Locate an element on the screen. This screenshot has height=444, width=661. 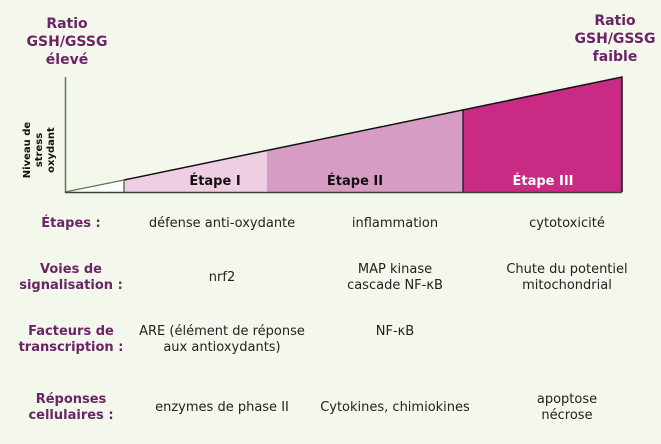
cell-line: MAP kinase is located at coordinates (395, 269).